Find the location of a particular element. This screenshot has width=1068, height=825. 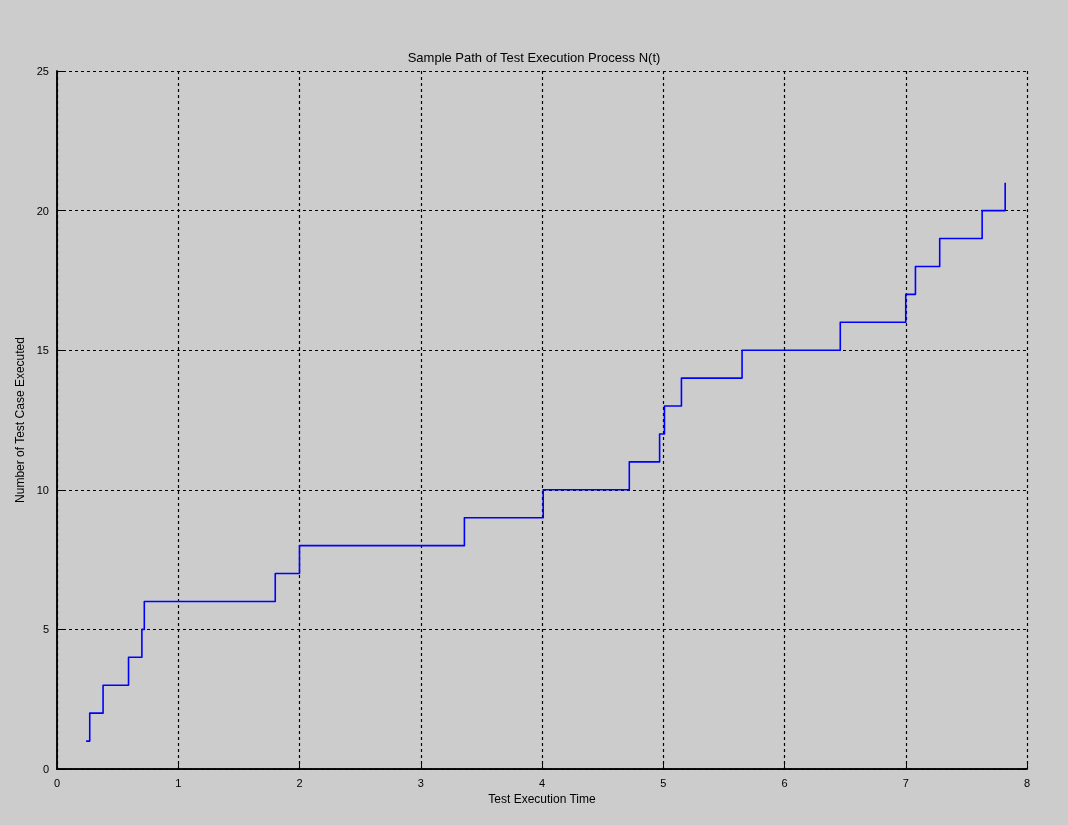

y-tick-label: 15 is located at coordinates (42, 350).